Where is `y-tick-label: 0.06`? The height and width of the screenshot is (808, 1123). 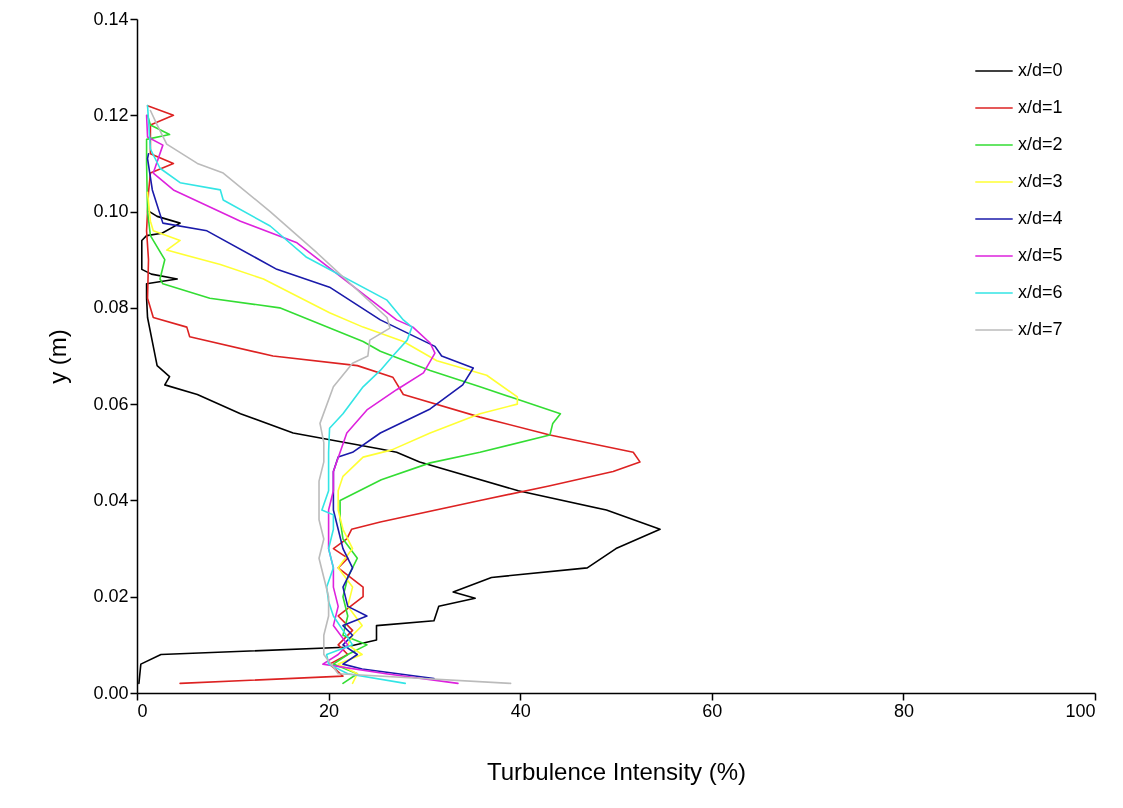 y-tick-label: 0.06 is located at coordinates (111, 403).